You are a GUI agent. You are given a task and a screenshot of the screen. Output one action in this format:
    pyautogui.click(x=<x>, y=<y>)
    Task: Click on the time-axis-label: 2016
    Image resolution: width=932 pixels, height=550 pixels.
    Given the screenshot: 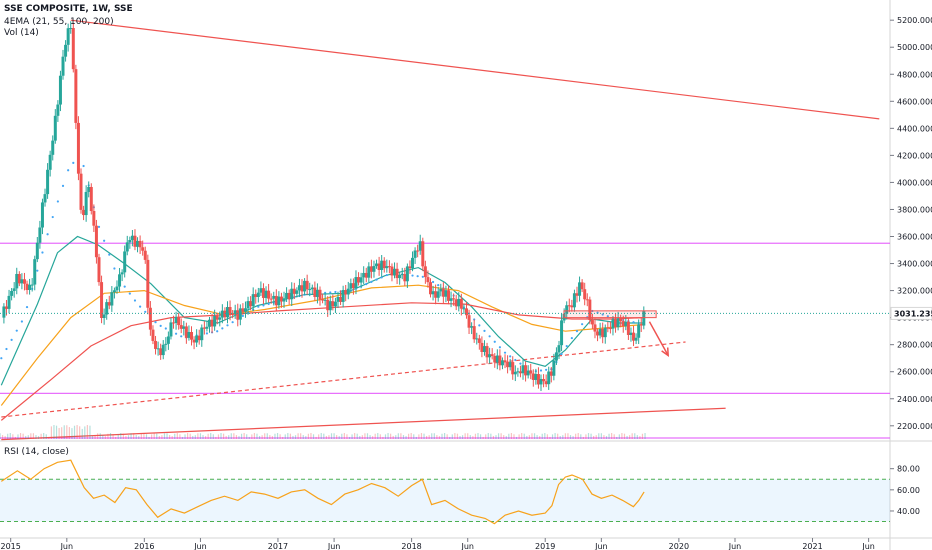 What is the action you would take?
    pyautogui.click(x=144, y=546)
    